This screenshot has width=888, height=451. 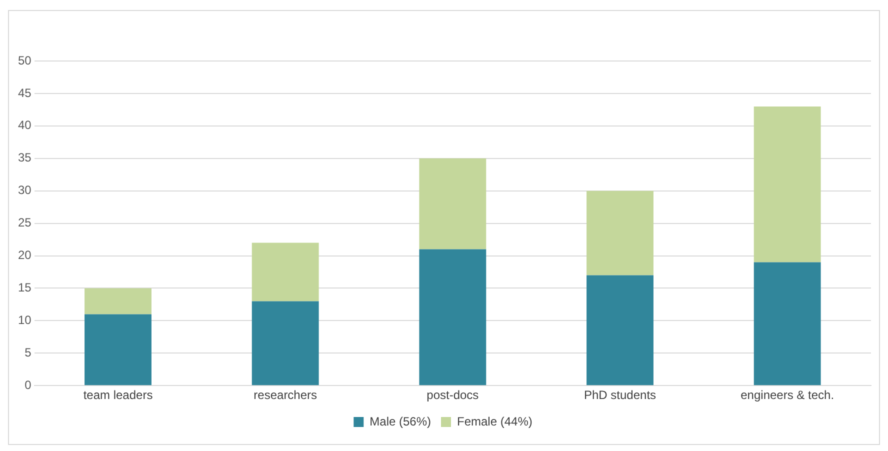 What do you see at coordinates (401, 421) in the screenshot?
I see `legend-label: Male (56%)` at bounding box center [401, 421].